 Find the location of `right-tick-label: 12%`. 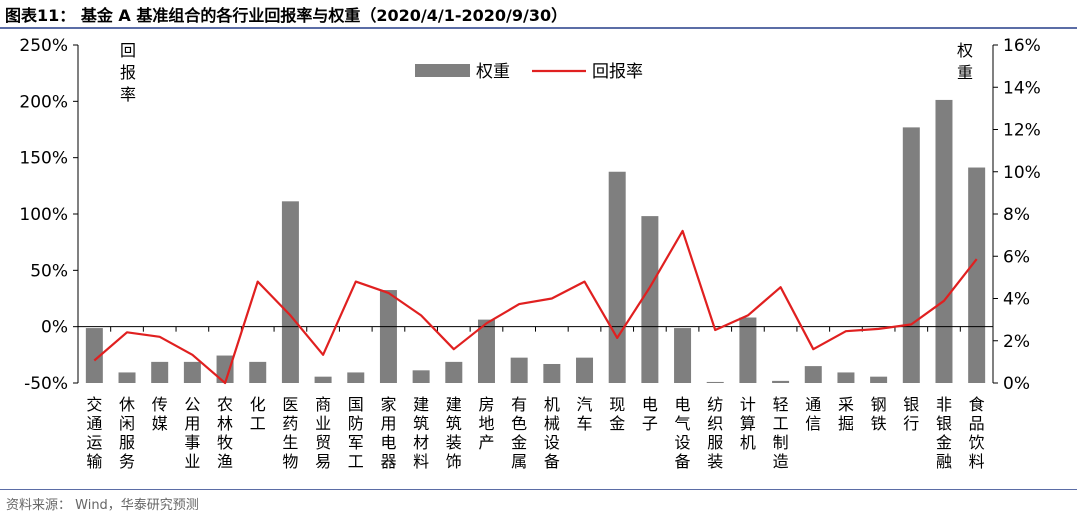

right-tick-label: 12% is located at coordinates (1022, 131).